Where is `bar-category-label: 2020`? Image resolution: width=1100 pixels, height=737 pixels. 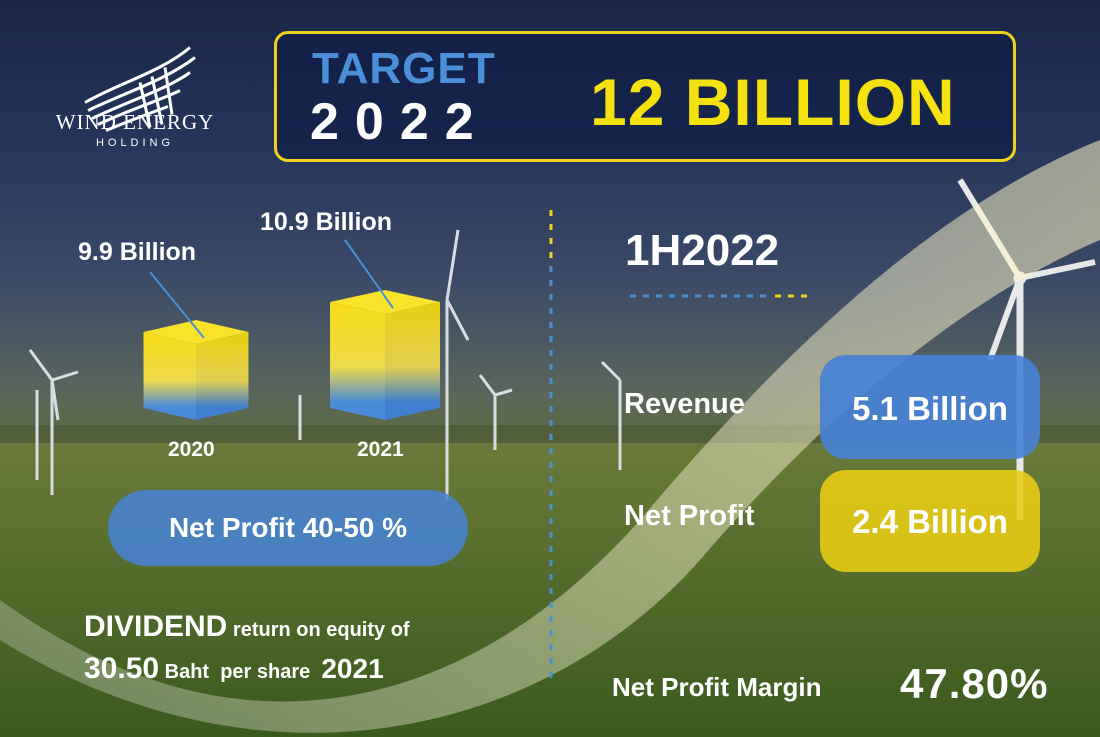 bar-category-label: 2020 is located at coordinates (191, 449).